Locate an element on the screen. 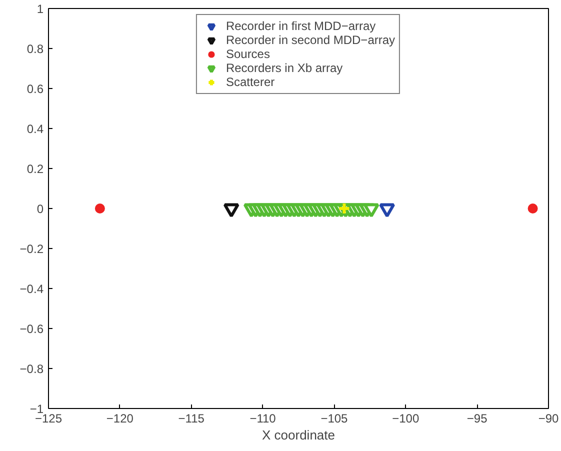 The height and width of the screenshot is (451, 561). y-tick-label: 0.2 is located at coordinates (35, 169).